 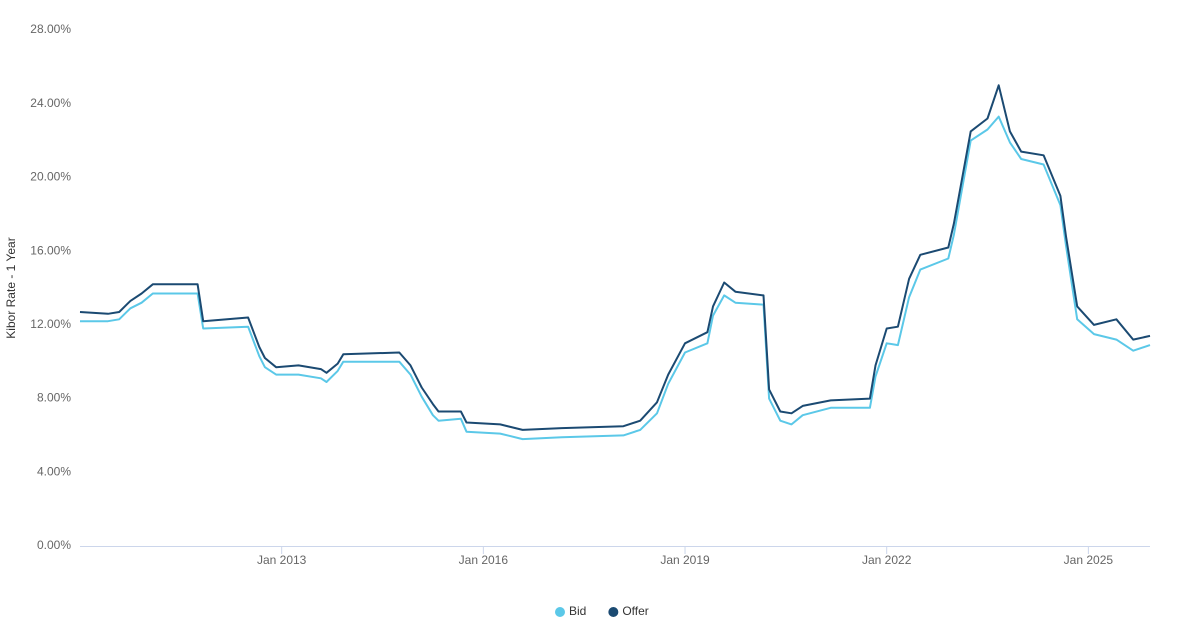 I want to click on x-tick-label: Jan 2016, so click(x=484, y=560).